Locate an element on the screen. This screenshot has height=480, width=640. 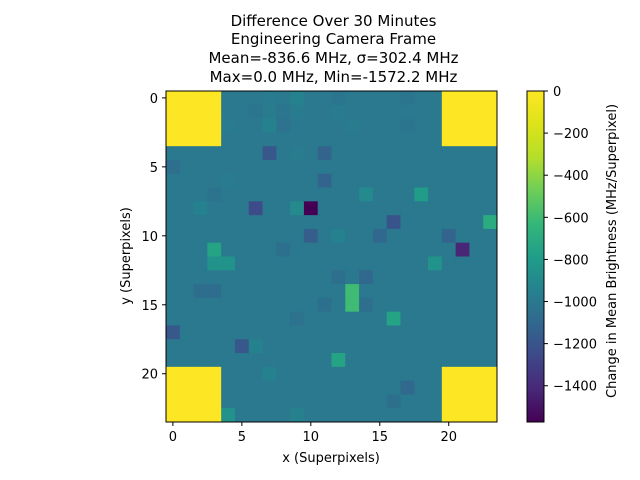
y-tick-label: 5 is located at coordinates (154, 168).